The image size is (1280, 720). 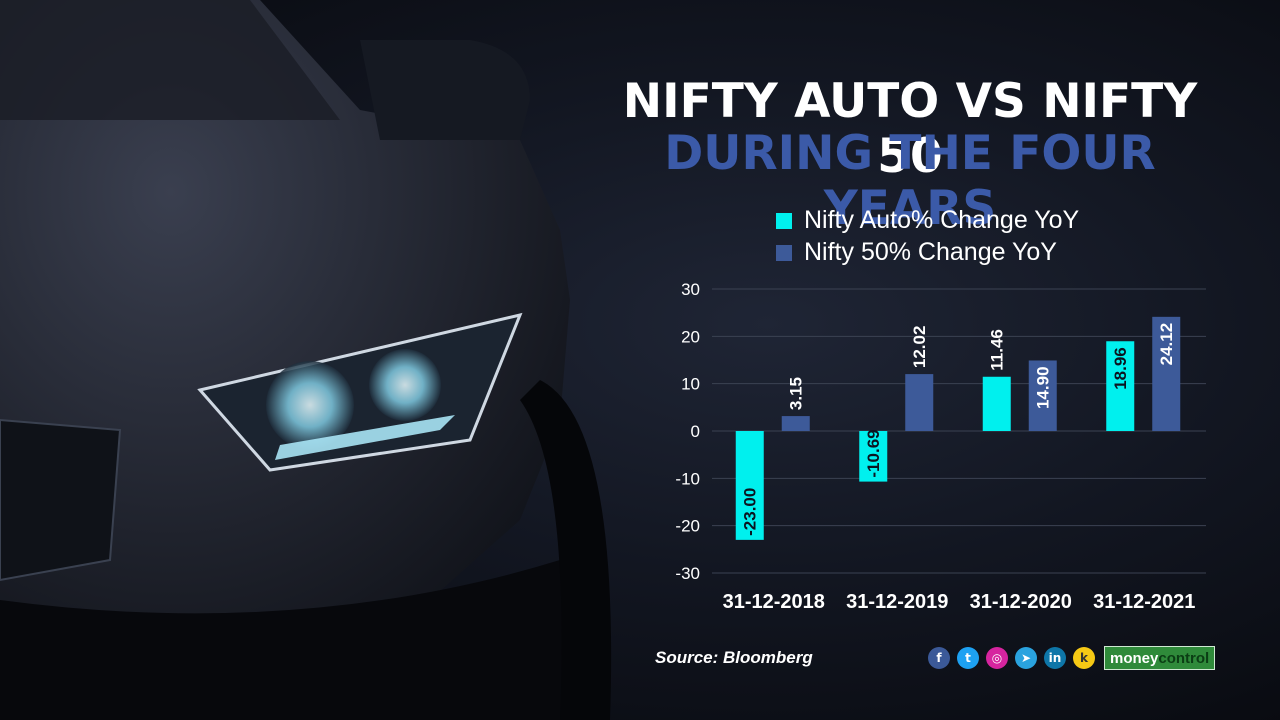 I want to click on brand-part2: control, so click(x=1184, y=658).